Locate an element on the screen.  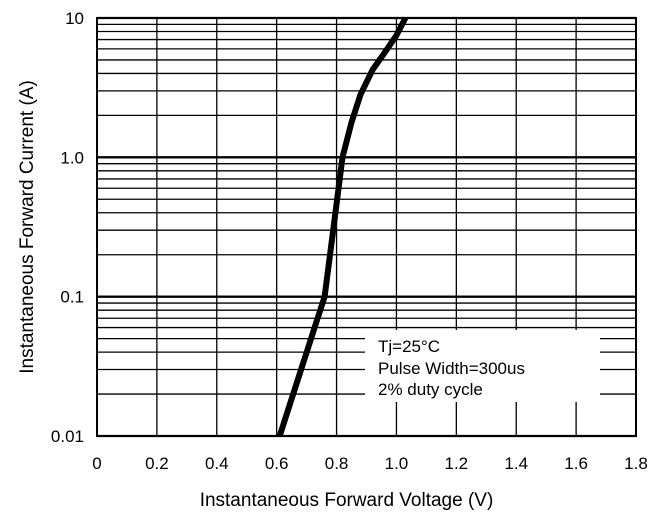
condition-duty-cycle: 2% duty cycle is located at coordinates (430, 389).